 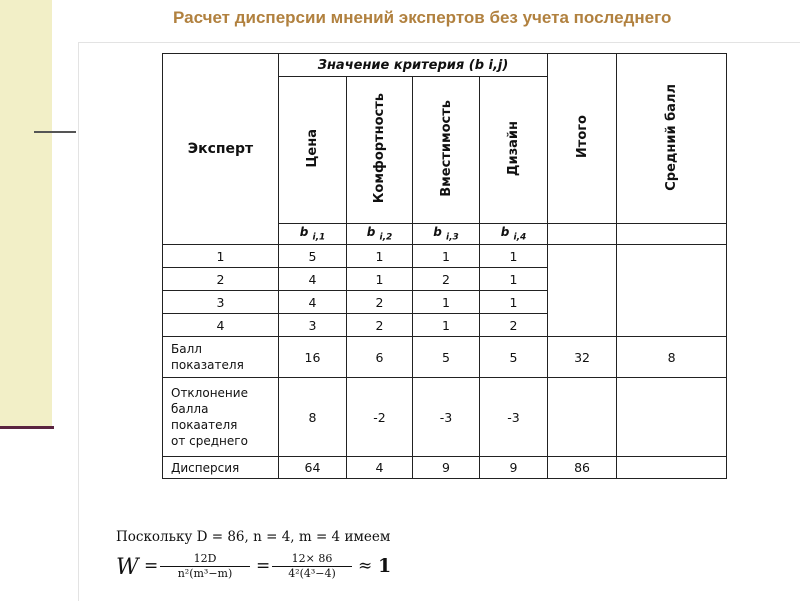 What do you see at coordinates (220, 325) in the screenshot?
I see `expert-number: 4` at bounding box center [220, 325].